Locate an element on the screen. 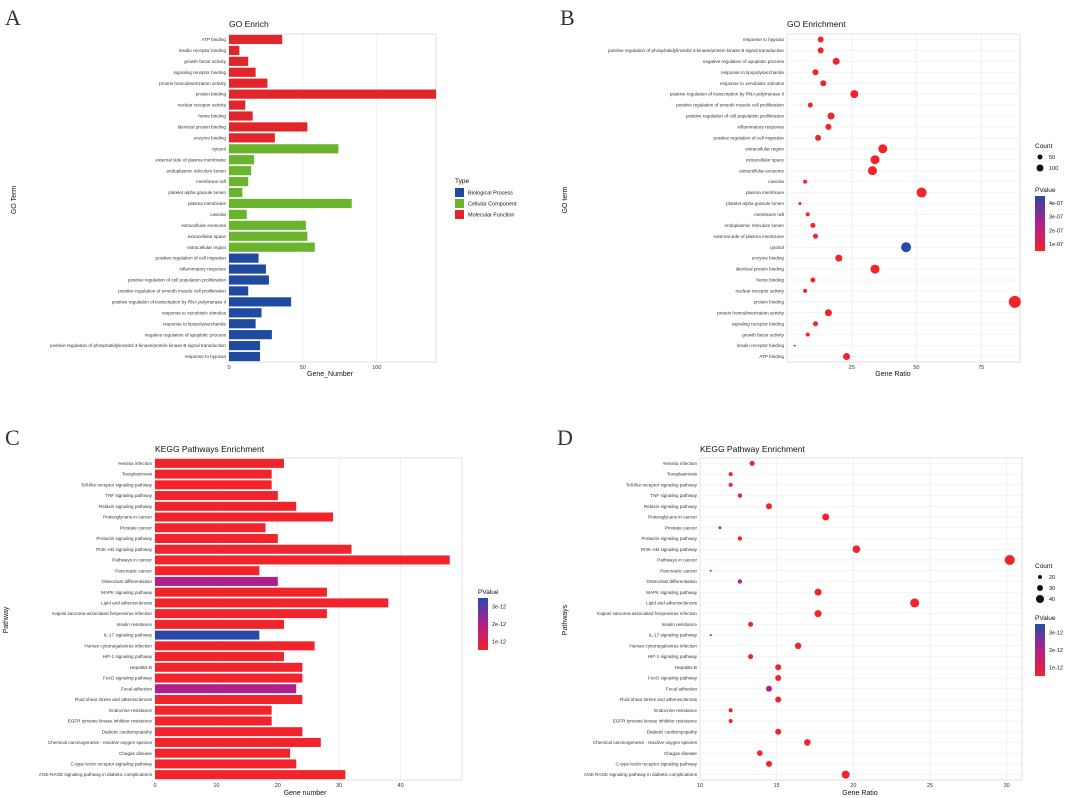 The height and width of the screenshot is (798, 1065). category-label: plasma membrane is located at coordinates (765, 192).